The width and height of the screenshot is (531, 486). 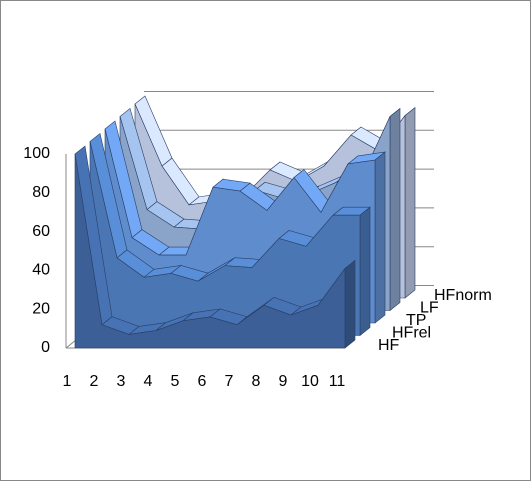 What do you see at coordinates (41, 308) in the screenshot?
I see `y-tick-label: 20` at bounding box center [41, 308].